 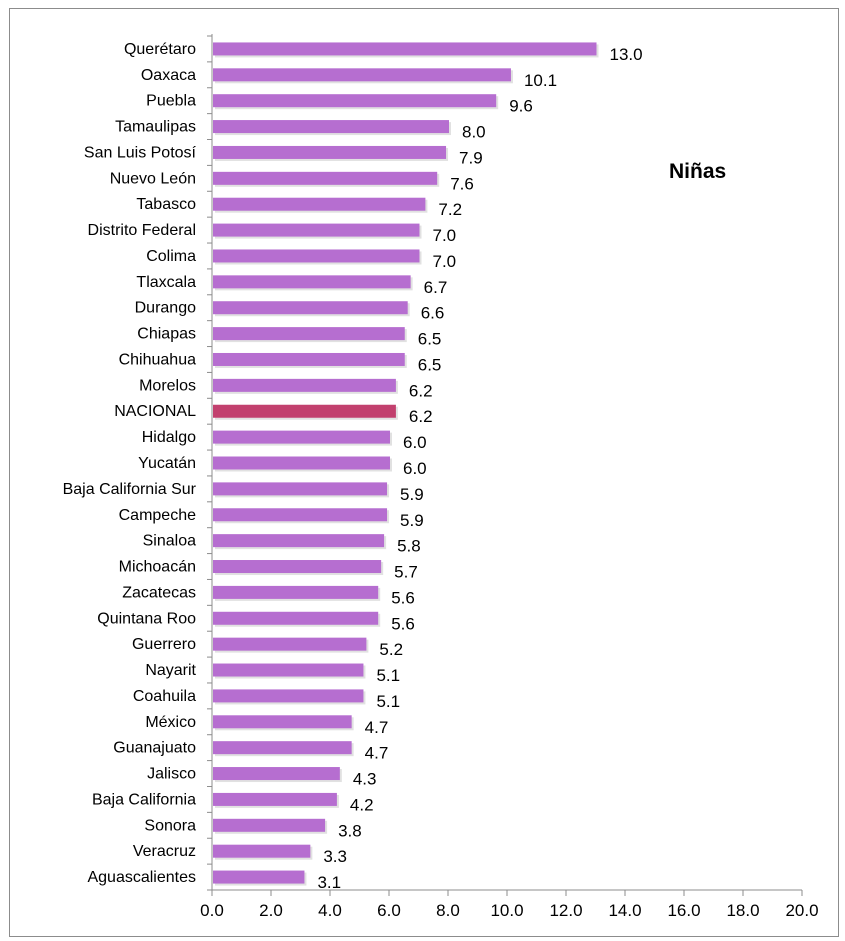 What do you see at coordinates (271, 910) in the screenshot?
I see `x-tick-label: 2.0` at bounding box center [271, 910].